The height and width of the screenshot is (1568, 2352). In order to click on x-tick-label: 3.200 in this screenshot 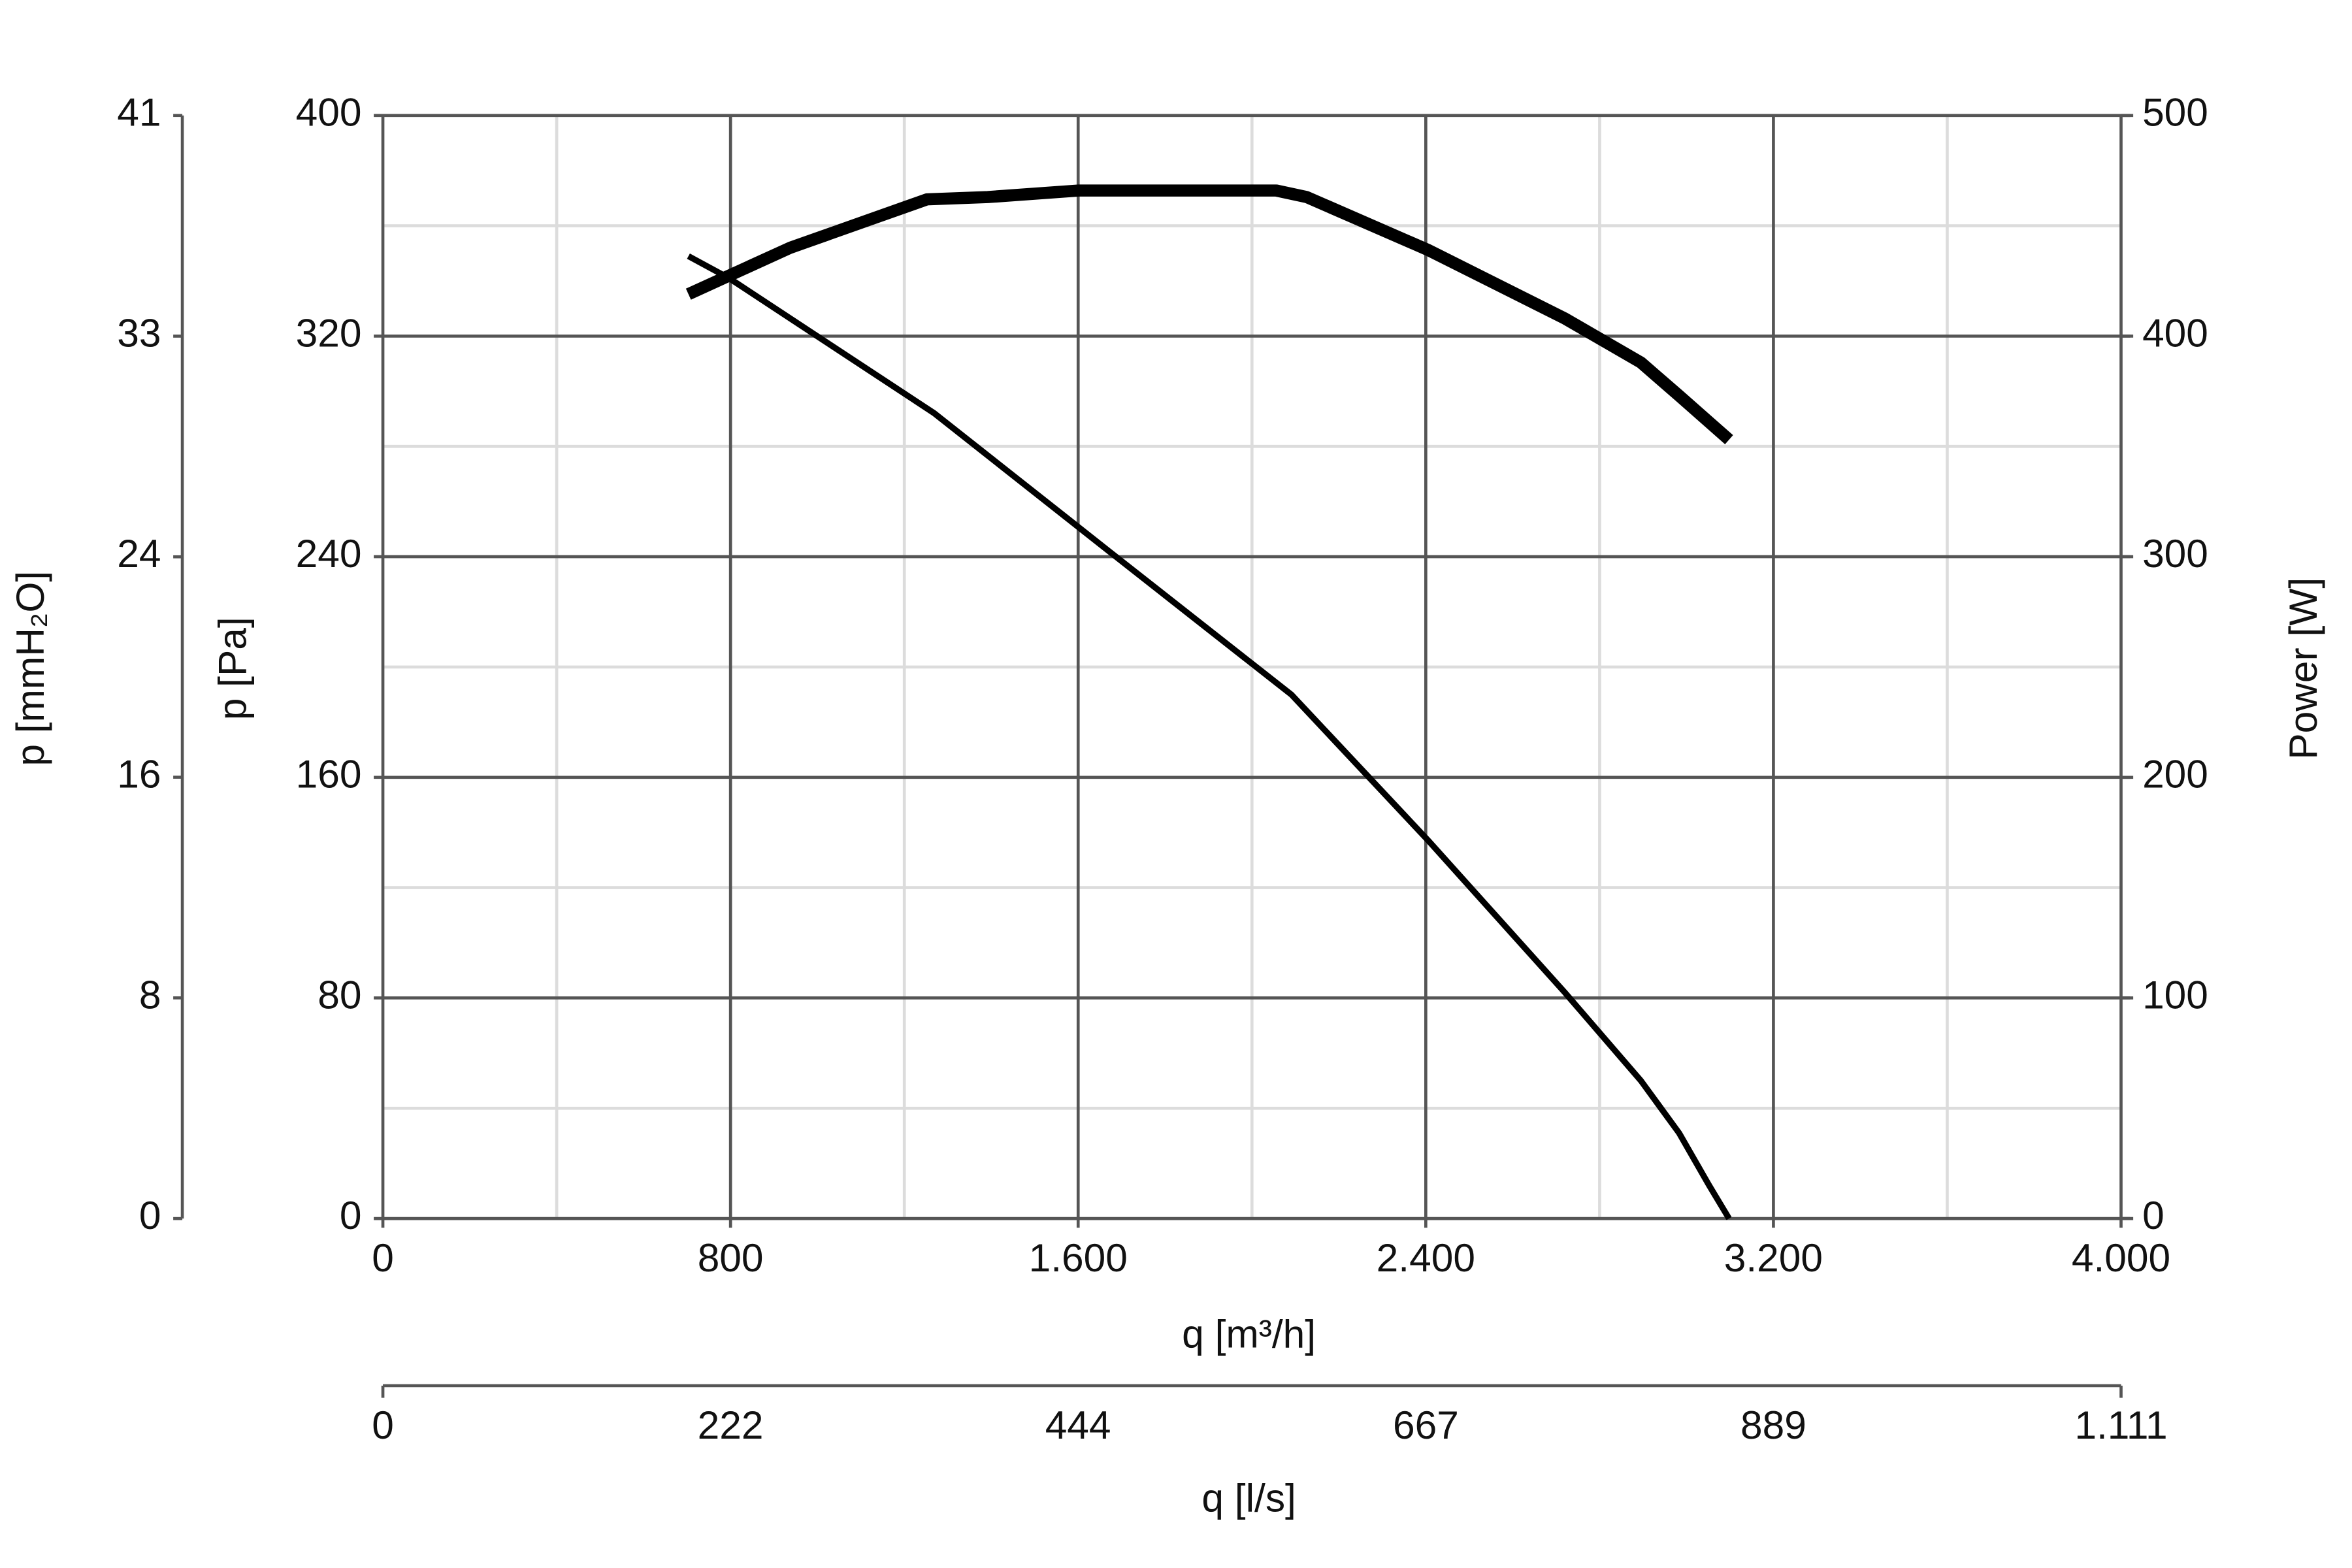, I will do `click(1773, 1257)`.